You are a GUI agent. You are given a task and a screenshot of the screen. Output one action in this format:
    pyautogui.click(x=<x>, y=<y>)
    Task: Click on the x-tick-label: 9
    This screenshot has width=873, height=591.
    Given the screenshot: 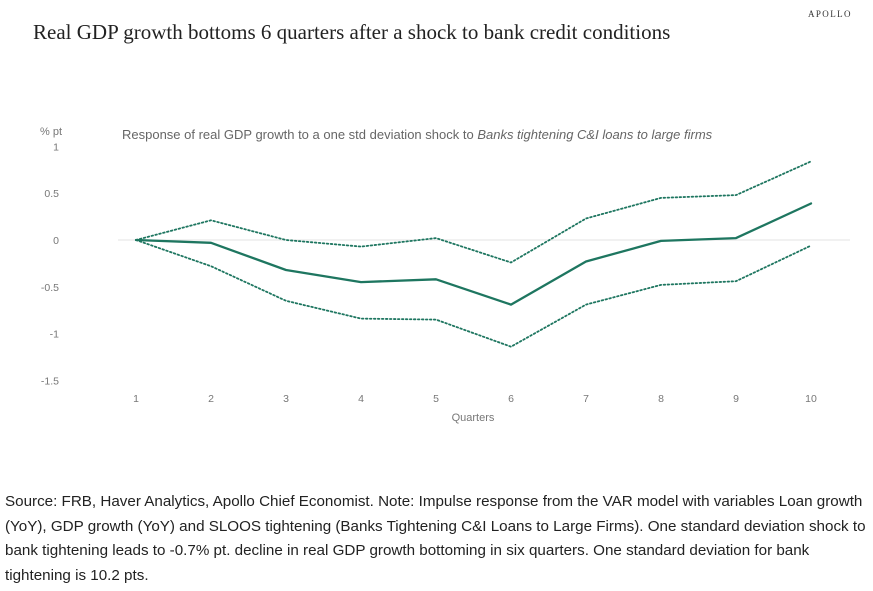 What is the action you would take?
    pyautogui.click(x=736, y=399)
    